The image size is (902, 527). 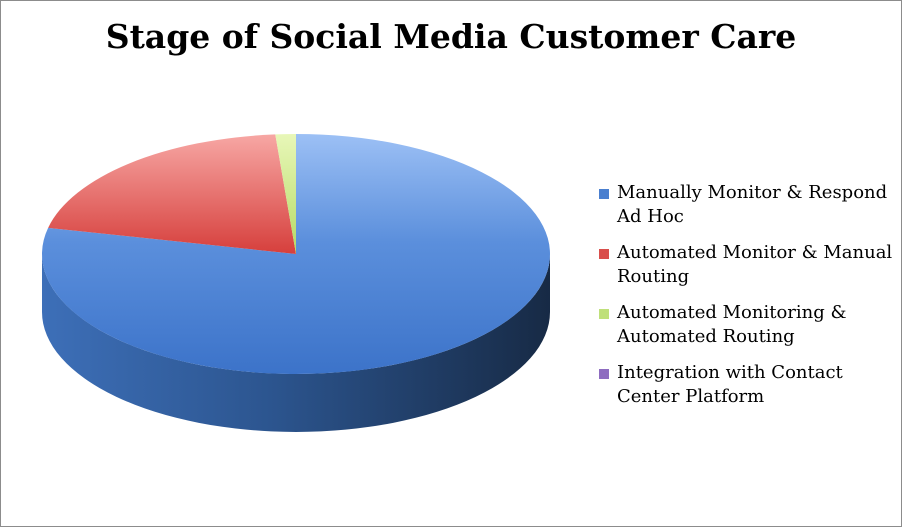 I want to click on legend-item: Automated Monitor & Manual Routing, so click(x=749, y=265).